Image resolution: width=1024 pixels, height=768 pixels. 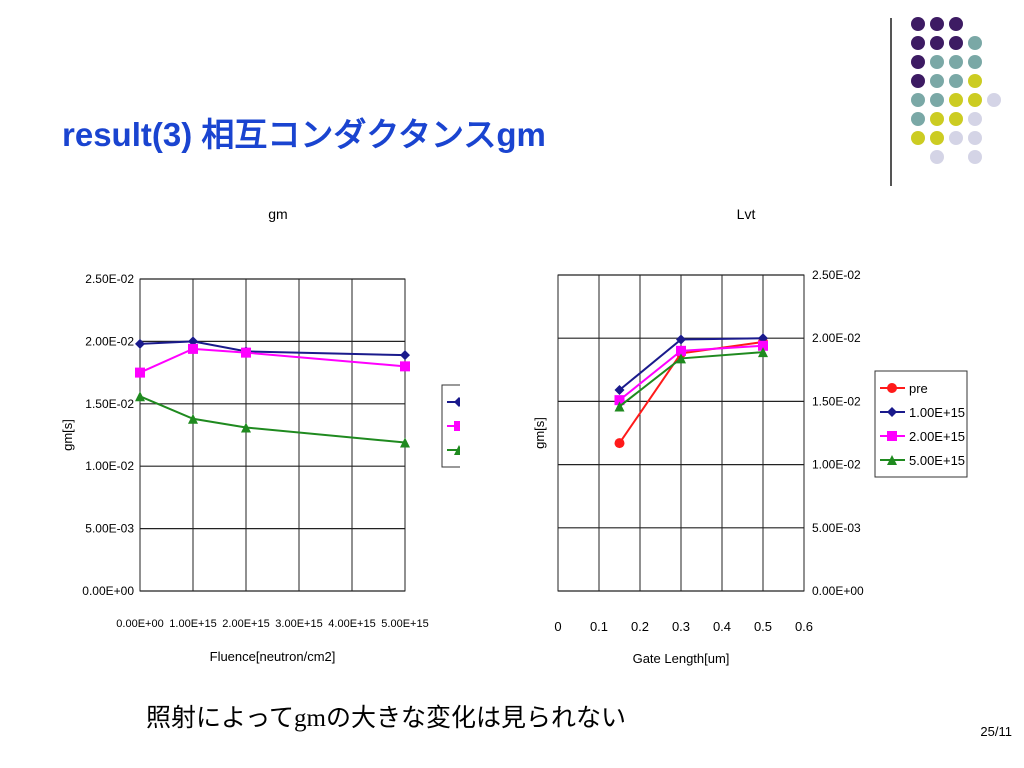 I want to click on slide-title: result(3) 相互コンダクタンスgm, so click(x=304, y=134).